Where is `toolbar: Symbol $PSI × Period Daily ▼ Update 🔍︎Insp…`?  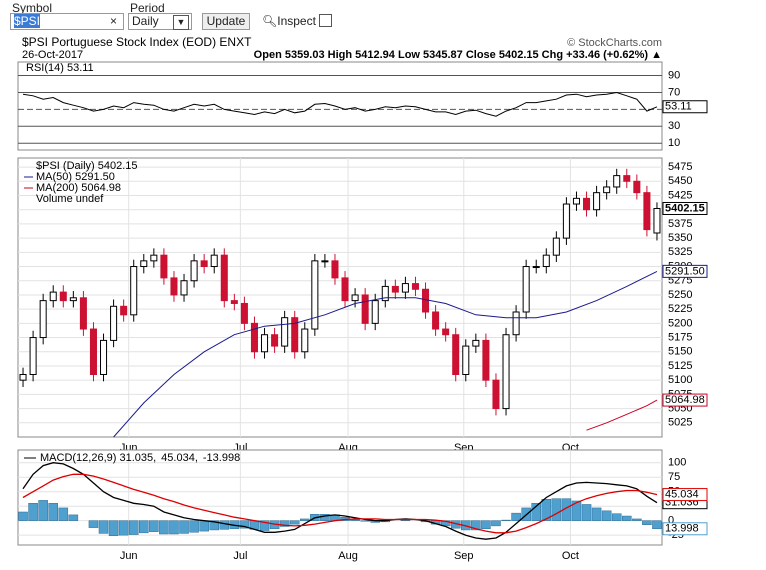
toolbar: Symbol $PSI × Period Daily ▼ Update 🔍︎Insp… is located at coordinates (383, 17).